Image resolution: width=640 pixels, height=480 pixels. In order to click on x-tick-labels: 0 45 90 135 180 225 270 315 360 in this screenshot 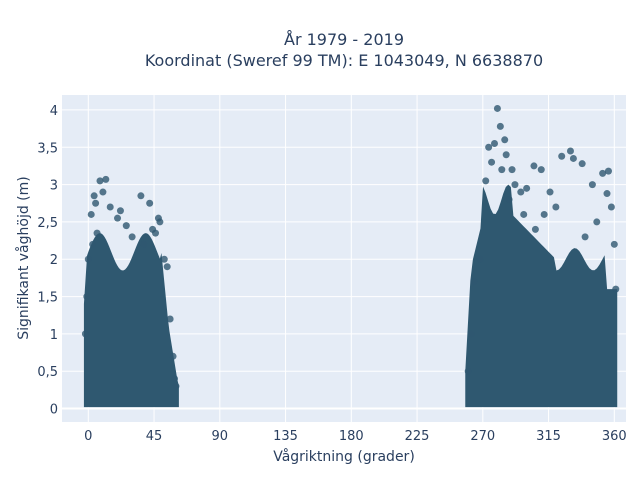, I will do `click(355, 436)`.